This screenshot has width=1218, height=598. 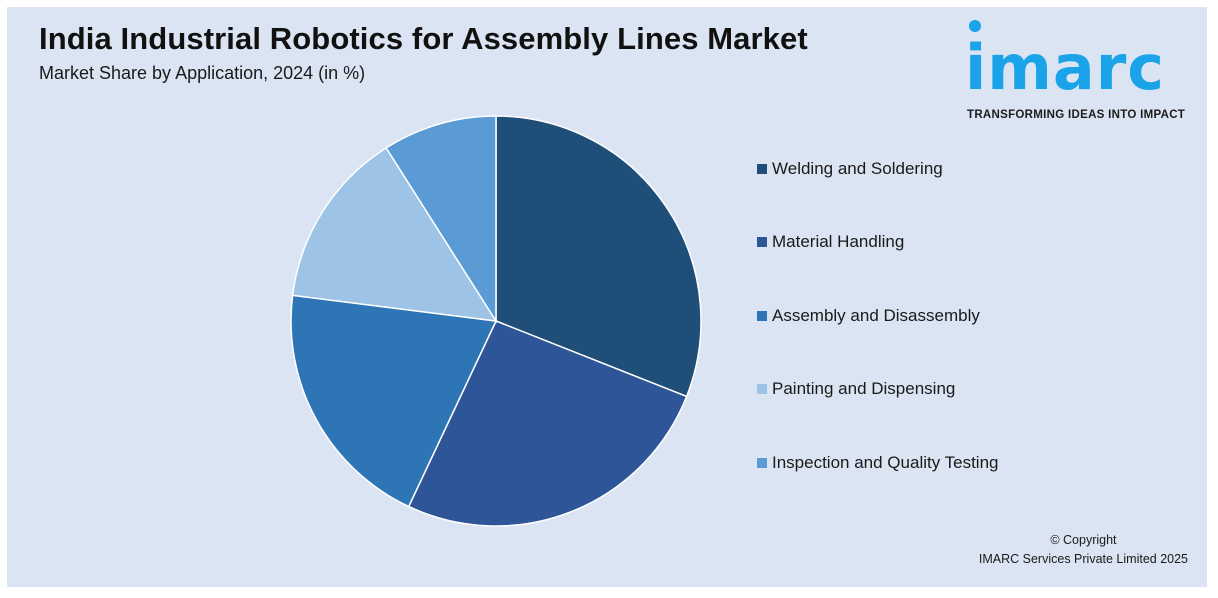 I want to click on legend-label: Assembly and Disassembly, so click(x=876, y=315).